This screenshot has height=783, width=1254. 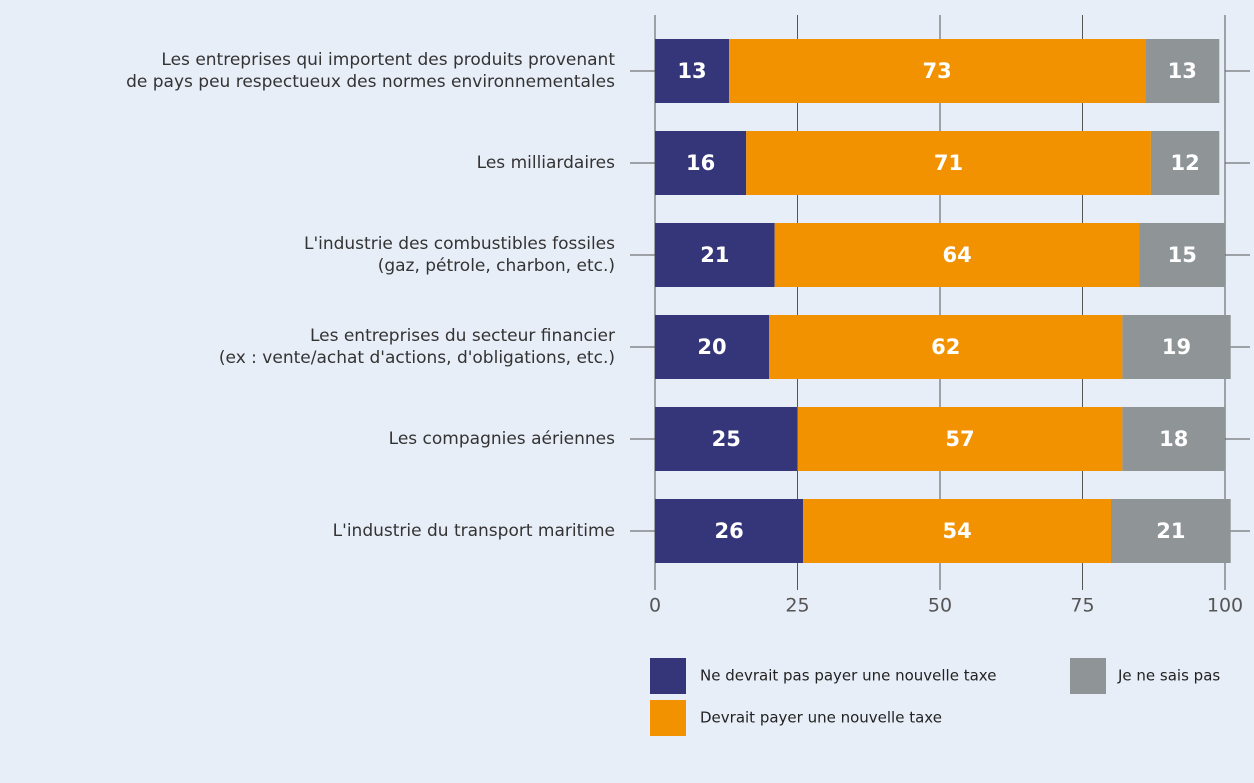 I want to click on value-label: 57, so click(x=959, y=439).